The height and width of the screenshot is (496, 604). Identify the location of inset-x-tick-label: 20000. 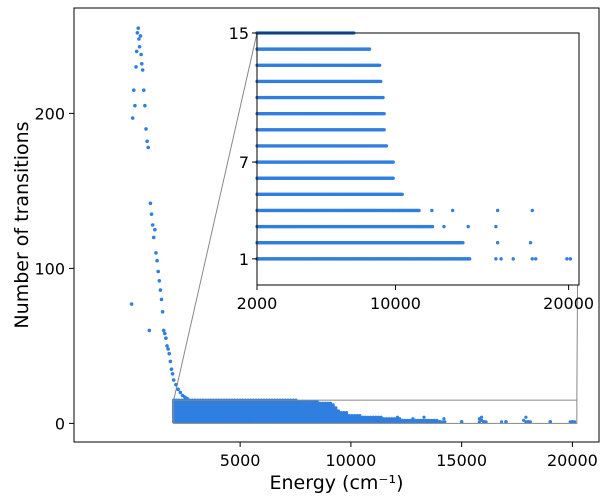
(568, 303).